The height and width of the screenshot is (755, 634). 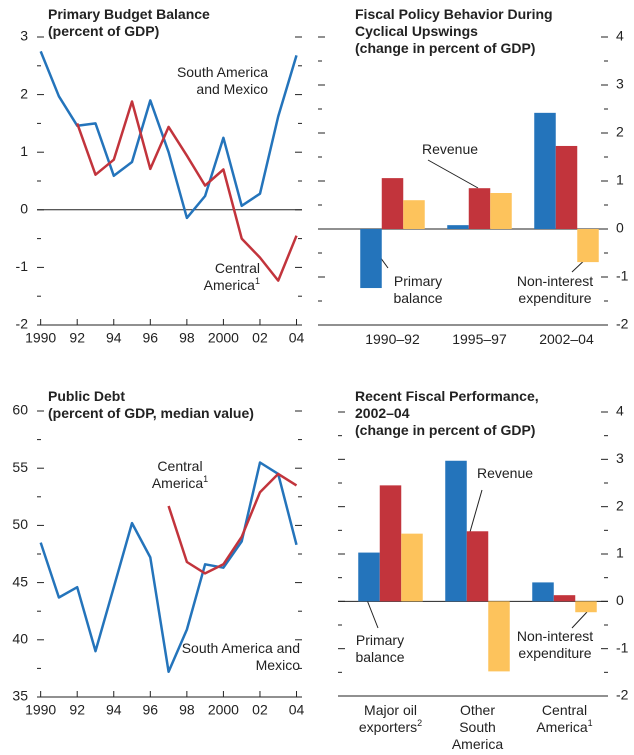 I want to click on chart-title: Primary Budget Balance (percent of GDP), so click(x=173, y=23).